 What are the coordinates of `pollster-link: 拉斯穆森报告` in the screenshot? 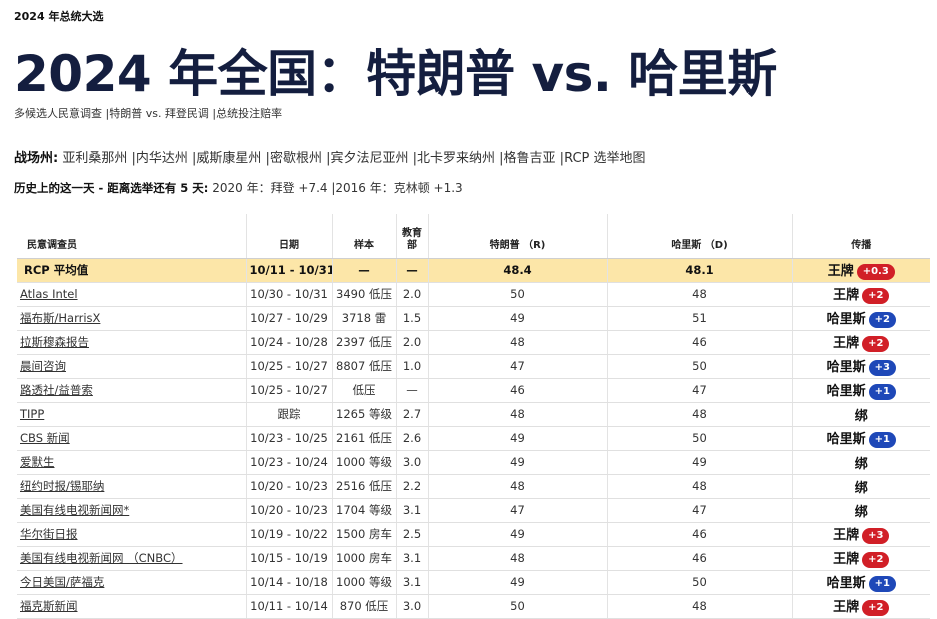 It's located at (54, 342).